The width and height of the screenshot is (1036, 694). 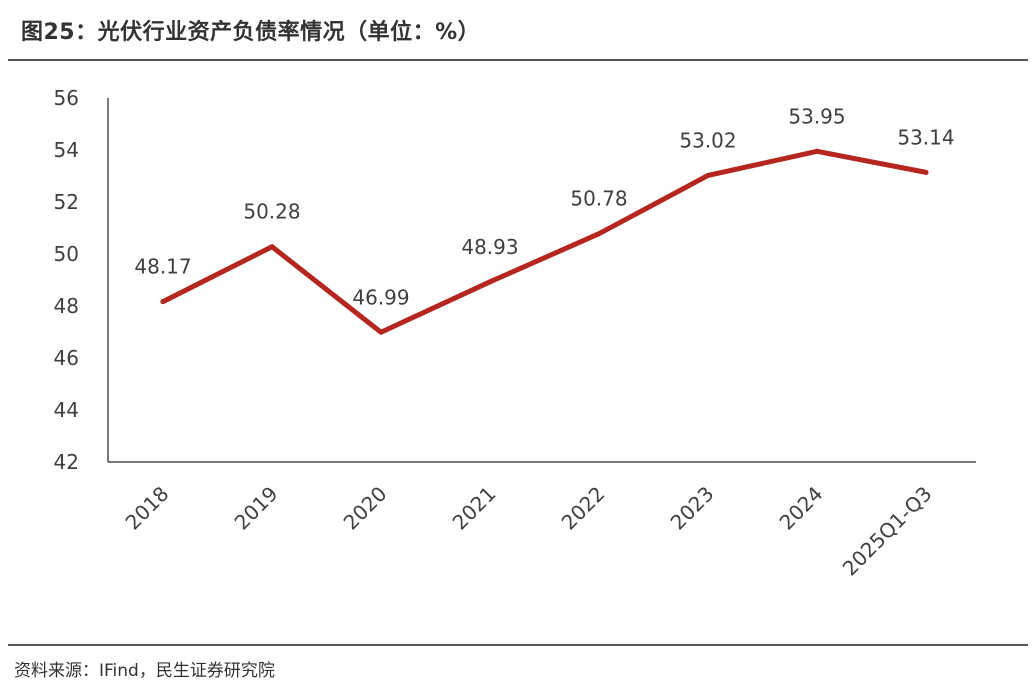 I want to click on footer-divider, so click(x=518, y=645).